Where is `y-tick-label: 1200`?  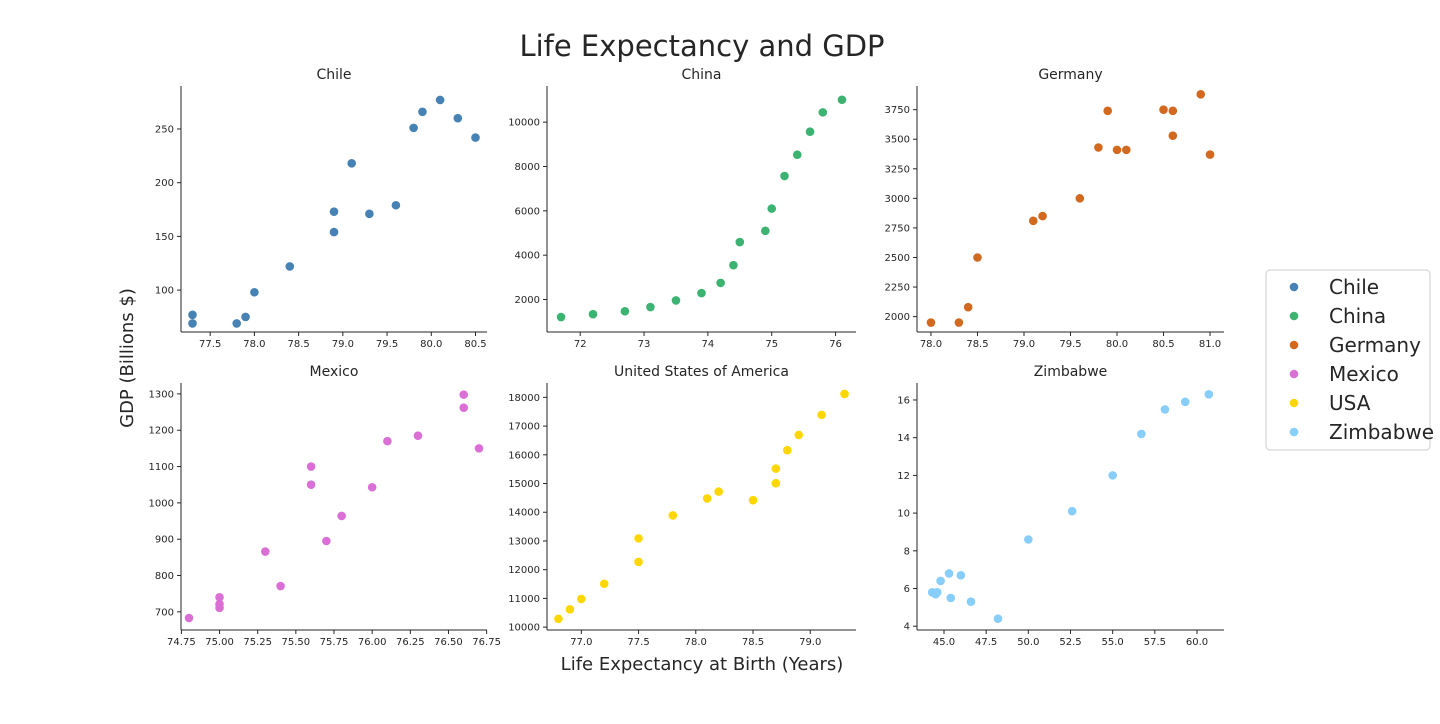
y-tick-label: 1200 is located at coordinates (161, 431).